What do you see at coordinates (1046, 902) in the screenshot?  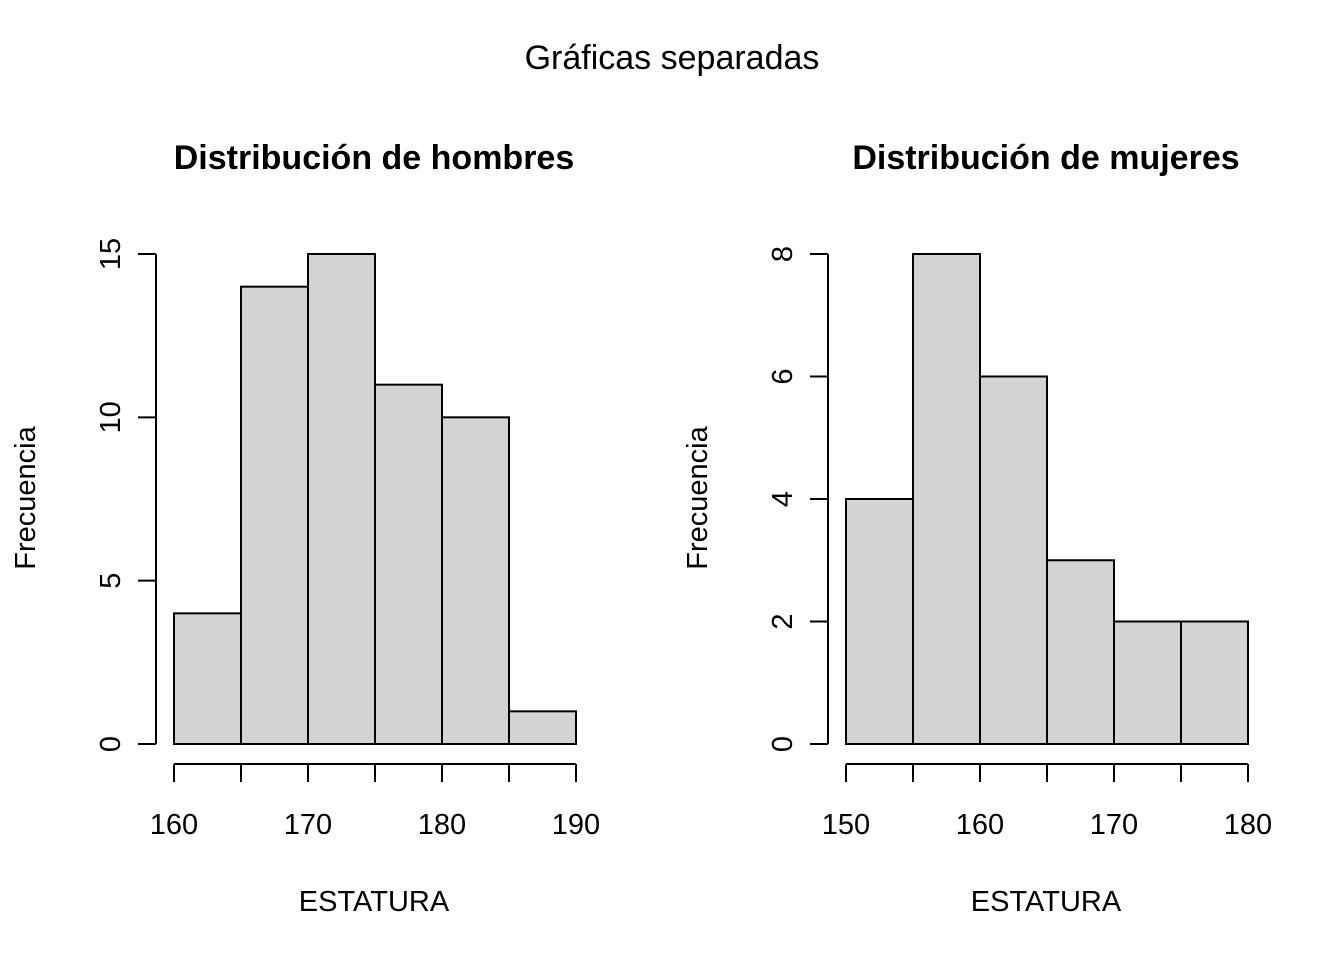 I see `x-axis-title-mujeres: ESTATURA` at bounding box center [1046, 902].